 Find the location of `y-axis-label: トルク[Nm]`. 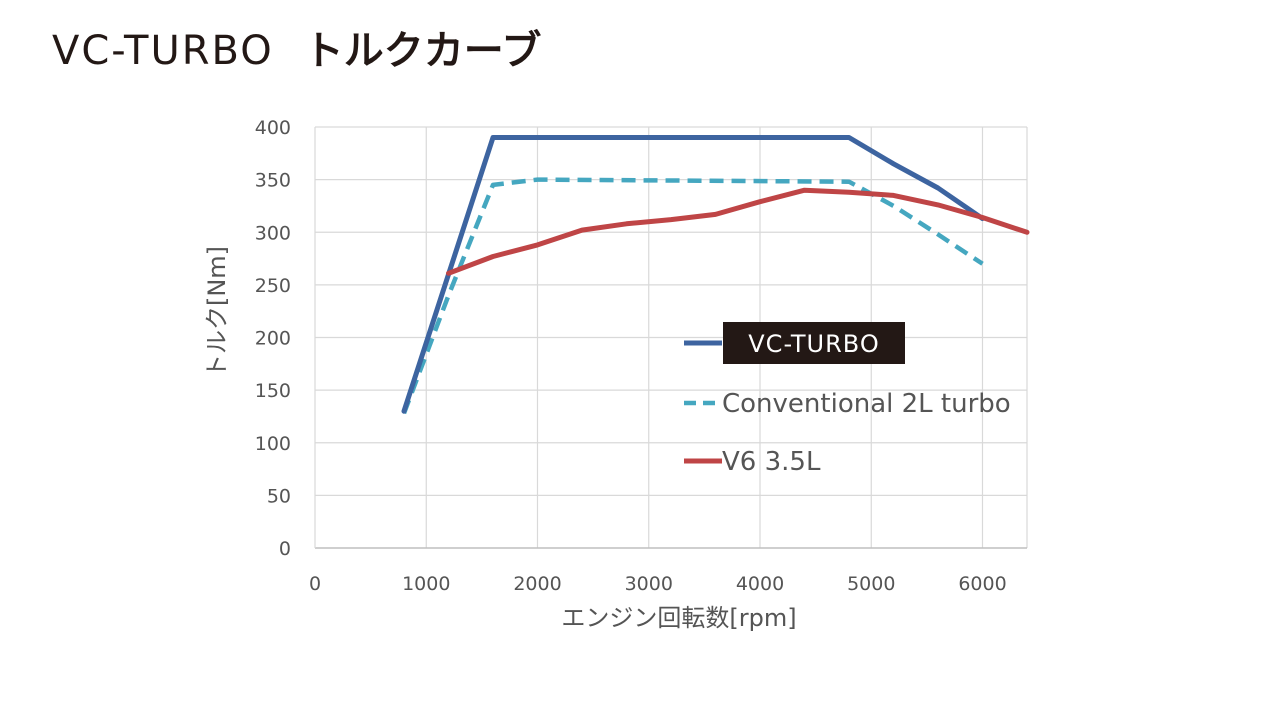

y-axis-label: トルク[Nm] is located at coordinates (217, 312).